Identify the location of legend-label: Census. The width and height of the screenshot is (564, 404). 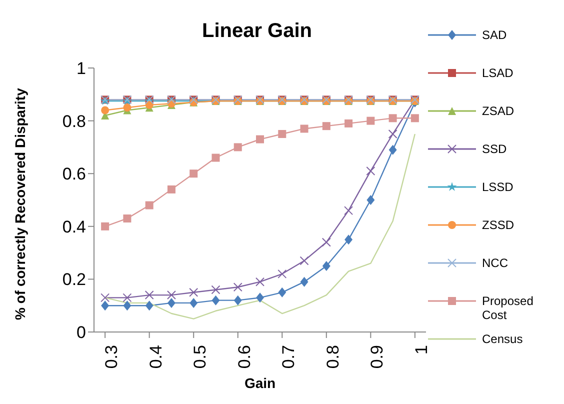
(503, 339).